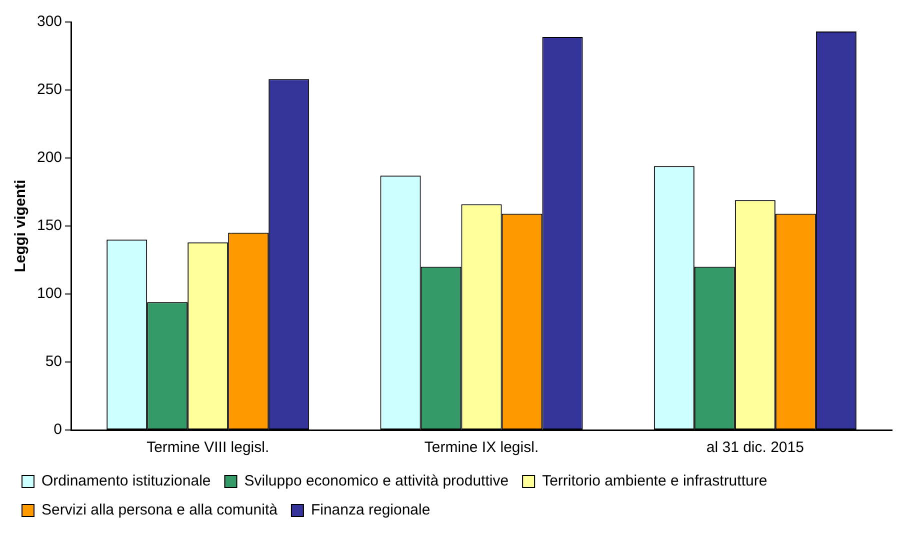  What do you see at coordinates (21, 226) in the screenshot?
I see `y-axis-title: Leggi vigenti` at bounding box center [21, 226].